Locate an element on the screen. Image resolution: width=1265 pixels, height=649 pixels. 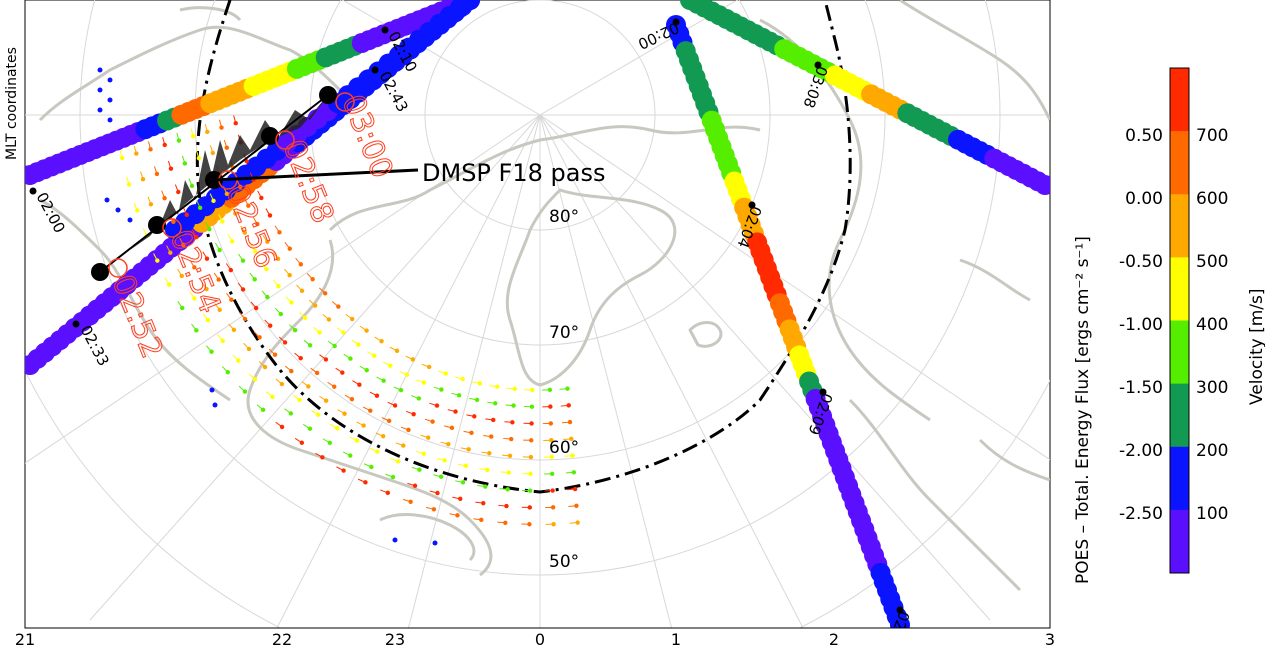
mlt-tick-1: 1 is located at coordinates (676, 639).